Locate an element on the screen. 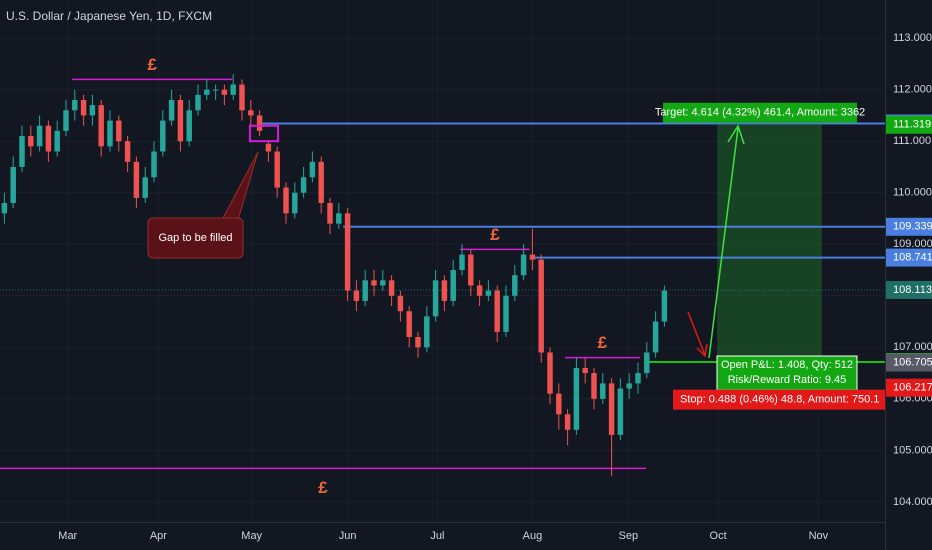  price-tag-label: 108.741 is located at coordinates (912, 258).